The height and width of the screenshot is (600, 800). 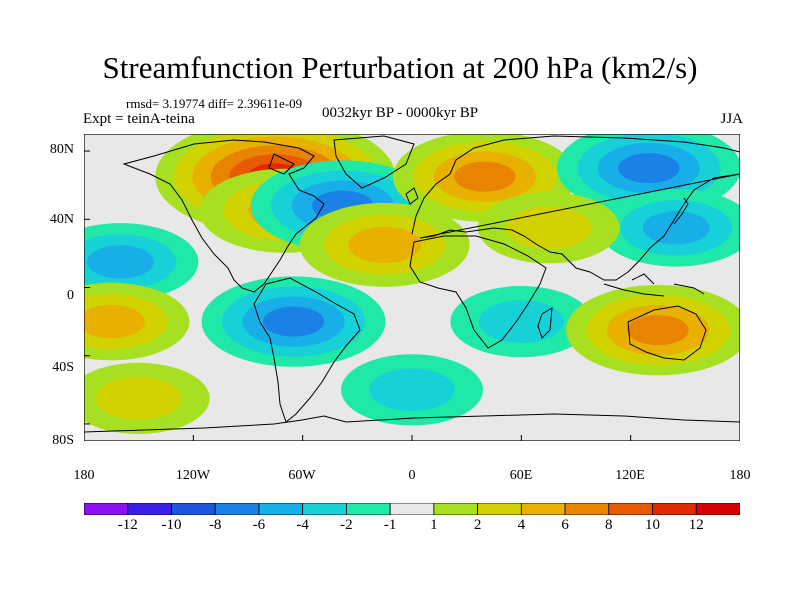 I want to click on colorbar-label: 1, so click(x=434, y=525).